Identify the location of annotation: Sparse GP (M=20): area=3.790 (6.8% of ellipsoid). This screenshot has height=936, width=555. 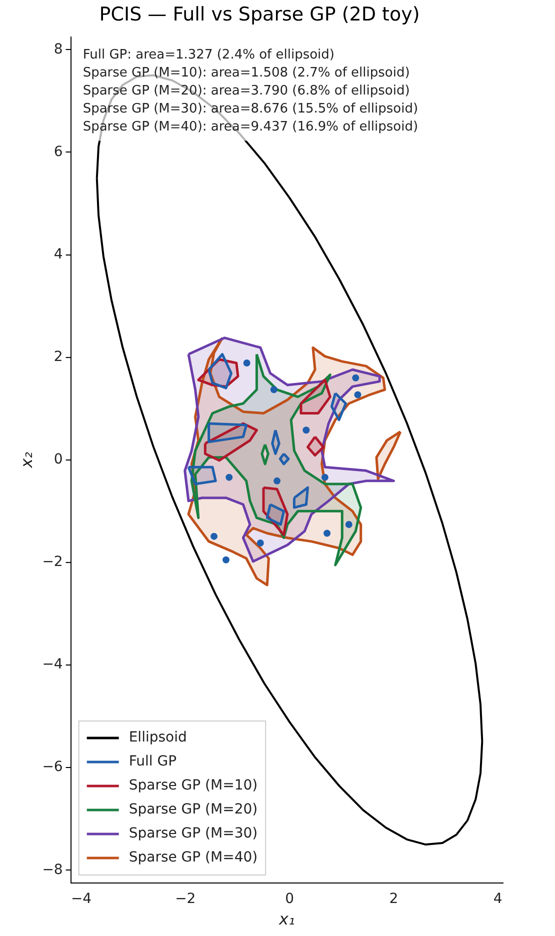
(246, 91).